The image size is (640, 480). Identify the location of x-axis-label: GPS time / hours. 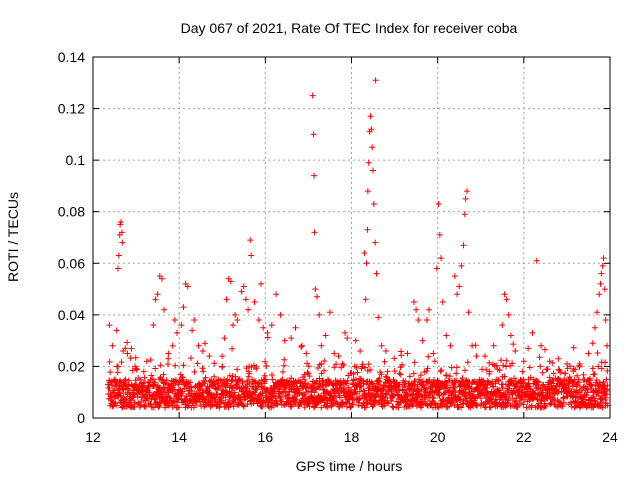
(349, 466).